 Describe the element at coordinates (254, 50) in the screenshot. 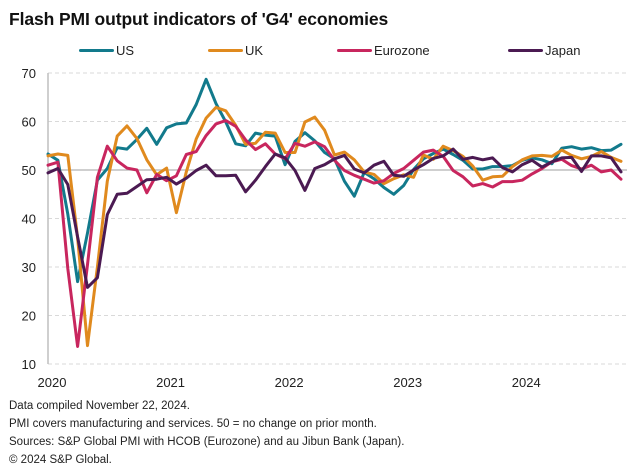

I see `legend-label-uk: UK` at that location.